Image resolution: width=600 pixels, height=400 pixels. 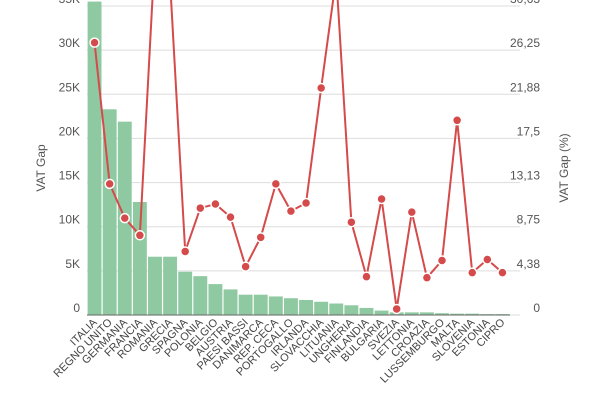 I want to click on right-axis-title: VAT Gap (%), so click(x=564, y=167).